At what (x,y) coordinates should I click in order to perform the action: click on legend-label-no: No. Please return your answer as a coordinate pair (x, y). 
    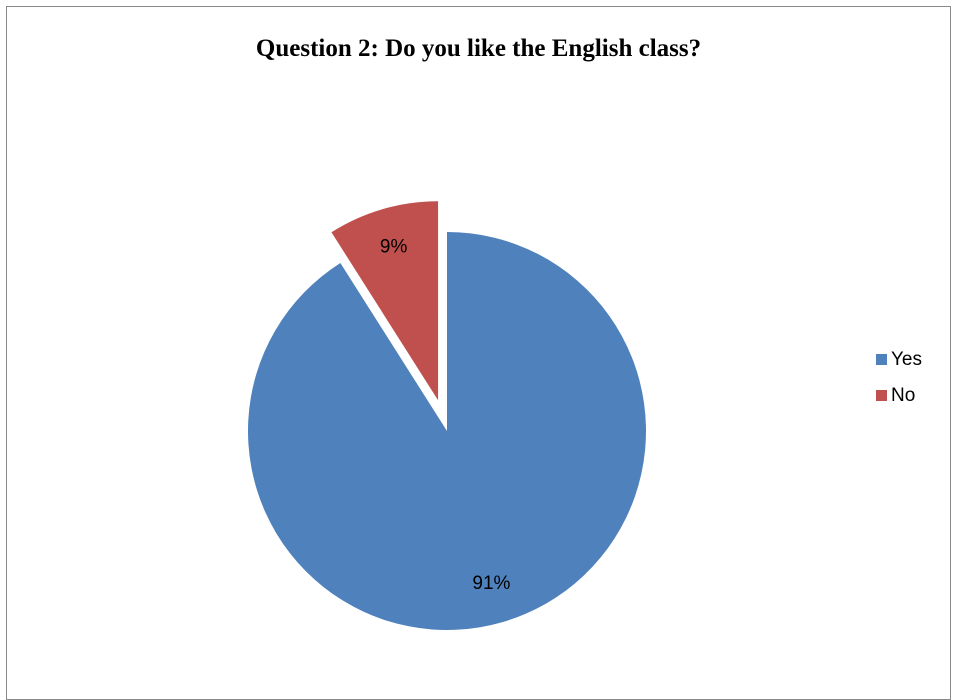
    Looking at the image, I should click on (903, 395).